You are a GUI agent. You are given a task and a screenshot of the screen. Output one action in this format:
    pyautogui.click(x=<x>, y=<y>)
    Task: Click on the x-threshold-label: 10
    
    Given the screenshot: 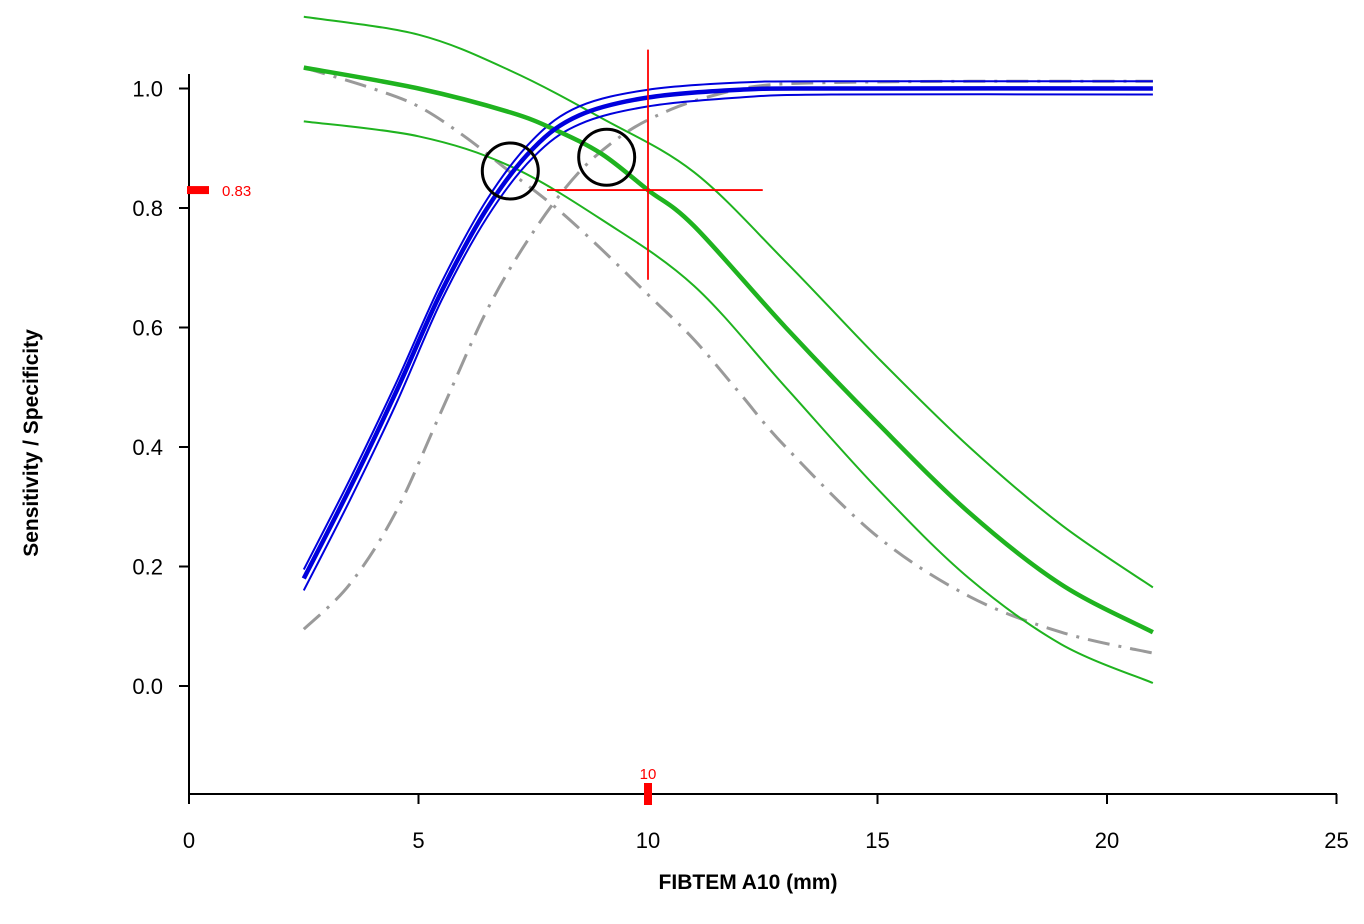 What is the action you would take?
    pyautogui.click(x=648, y=774)
    